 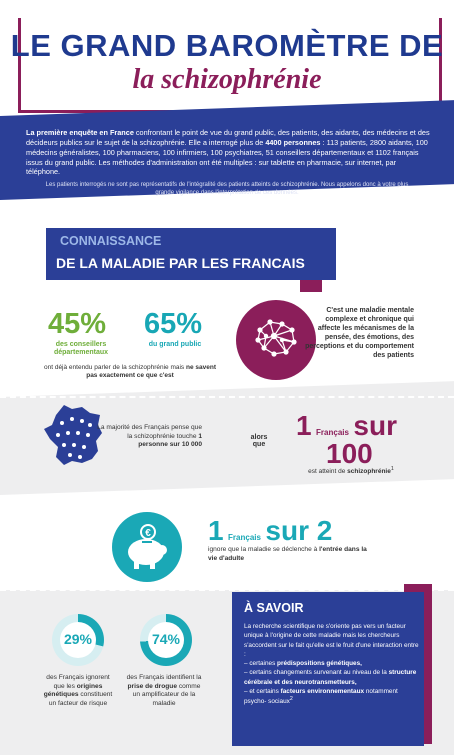 I want to click on stat-65-label: du grand public, so click(x=175, y=344).